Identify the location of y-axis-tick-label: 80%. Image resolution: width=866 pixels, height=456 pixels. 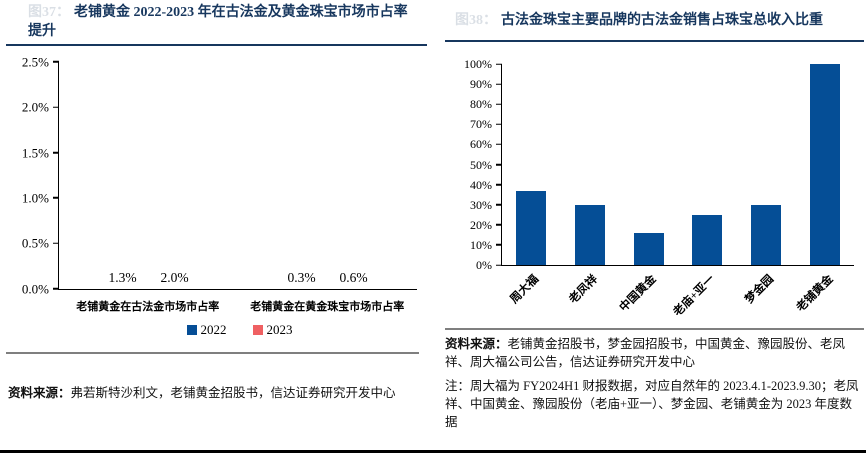
(481, 104).